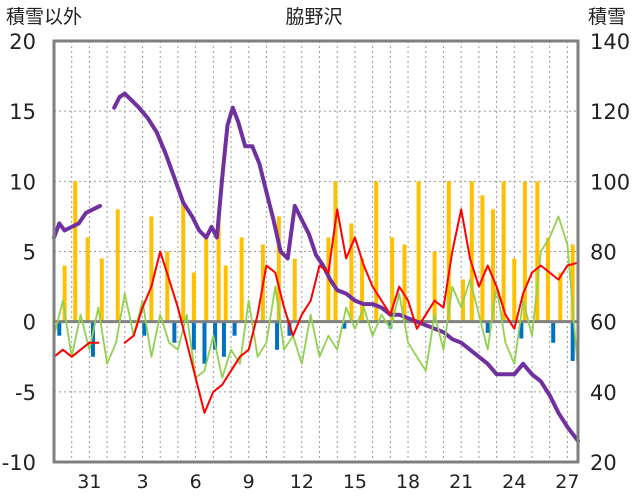  What do you see at coordinates (603, 323) in the screenshot?
I see `y-tick-right-4: 60` at bounding box center [603, 323].